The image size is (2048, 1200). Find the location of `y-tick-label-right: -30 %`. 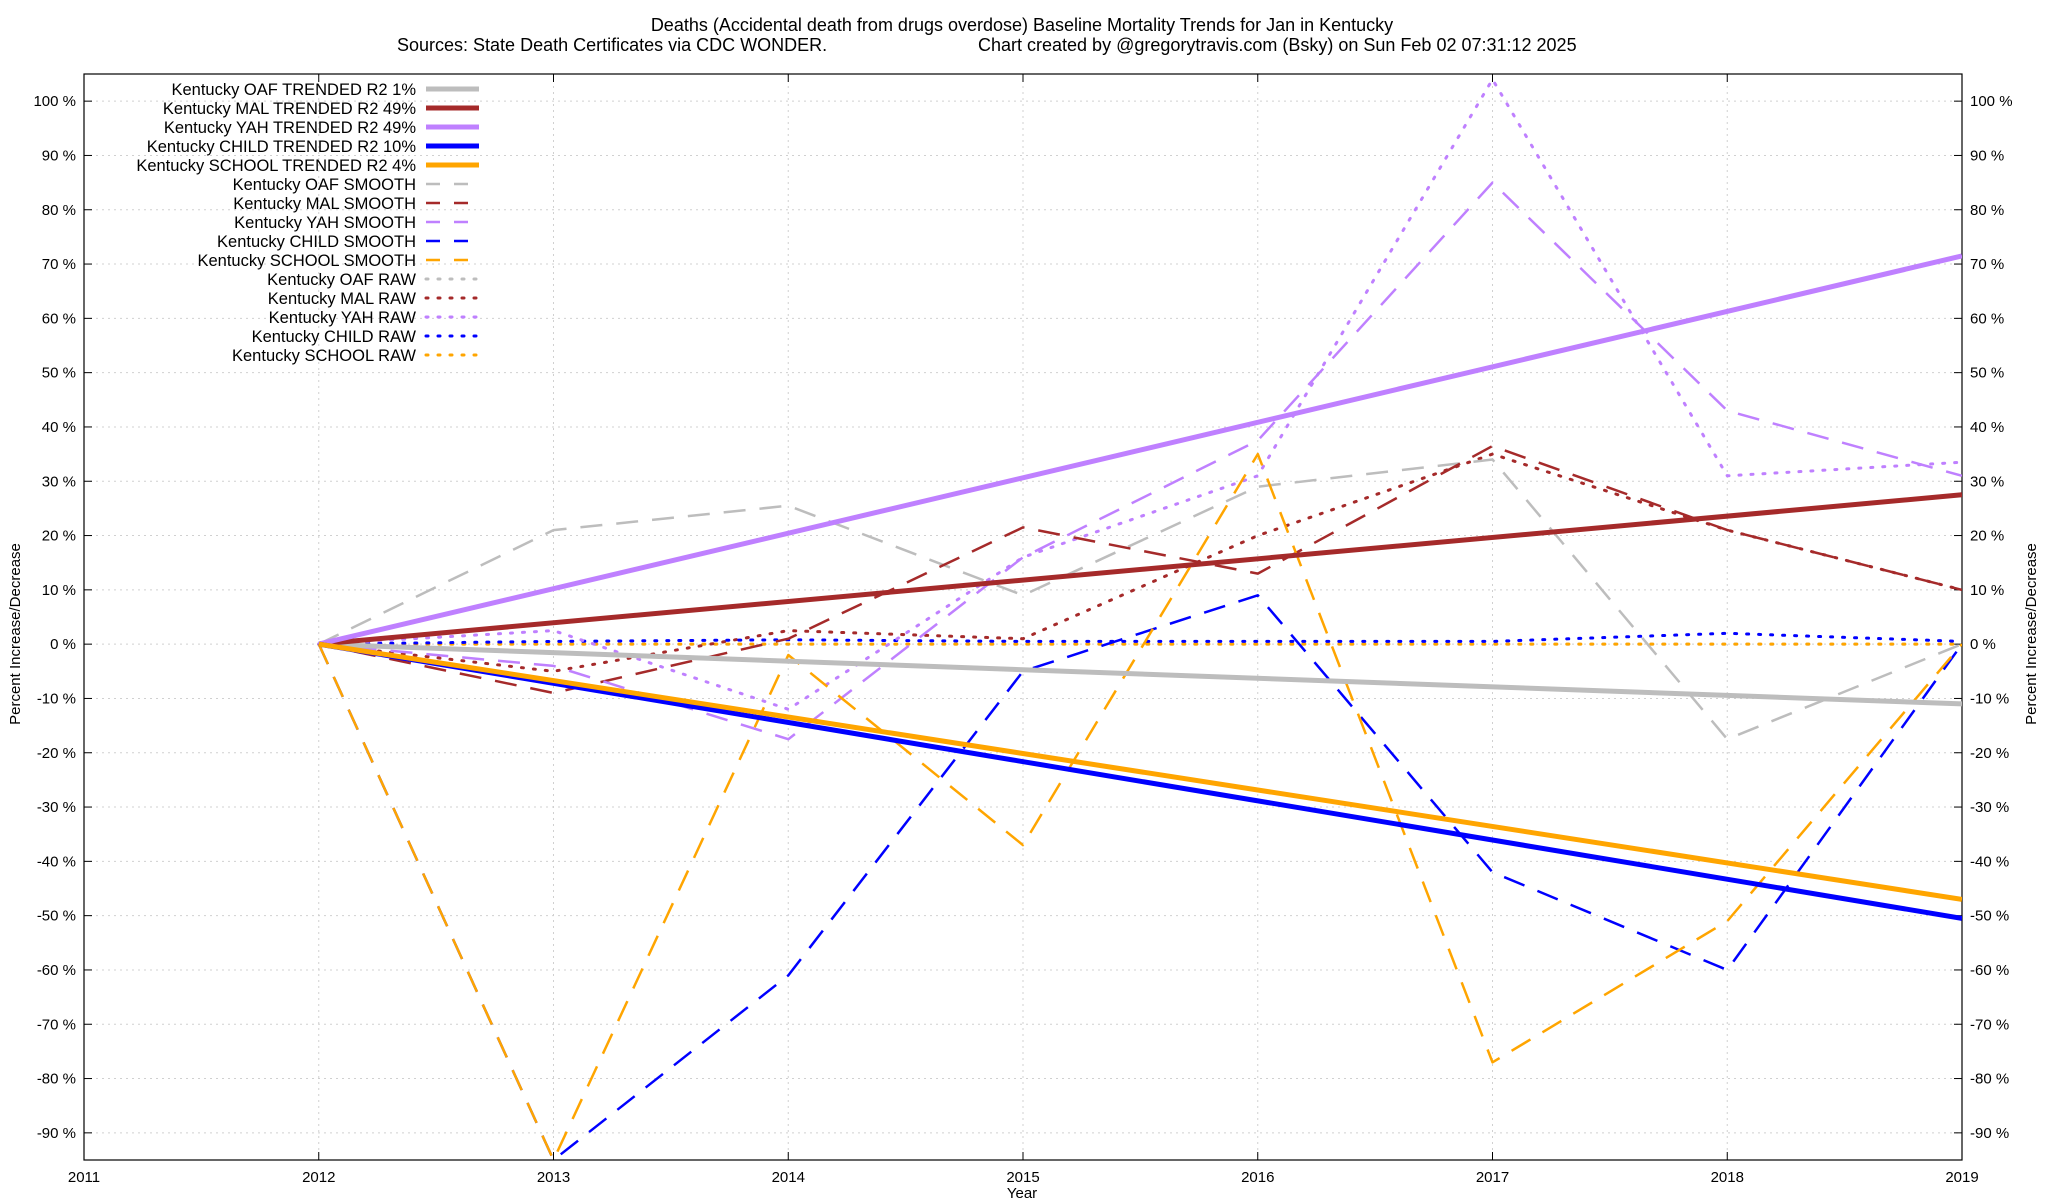

y-tick-label-right: -30 % is located at coordinates (1989, 807).